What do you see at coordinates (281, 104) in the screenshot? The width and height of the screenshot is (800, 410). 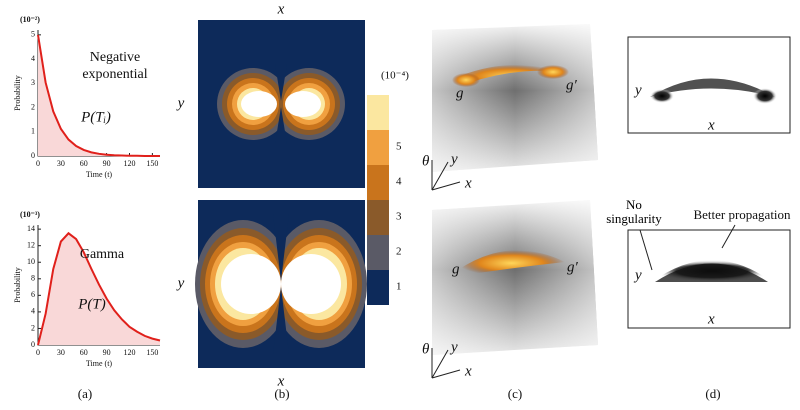 I see `contour-top` at bounding box center [281, 104].